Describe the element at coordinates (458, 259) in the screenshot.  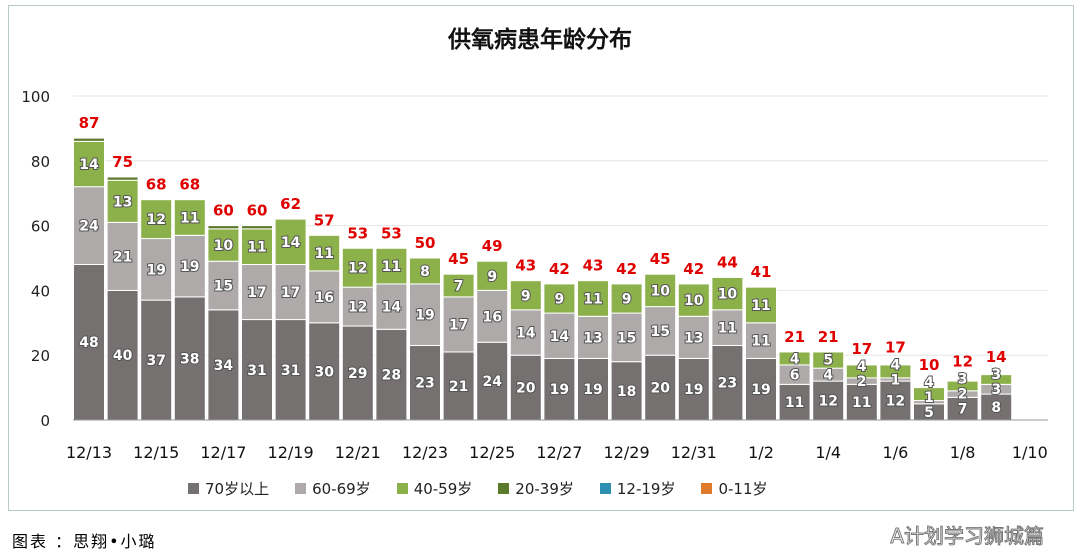
I see `total-label: 45` at that location.